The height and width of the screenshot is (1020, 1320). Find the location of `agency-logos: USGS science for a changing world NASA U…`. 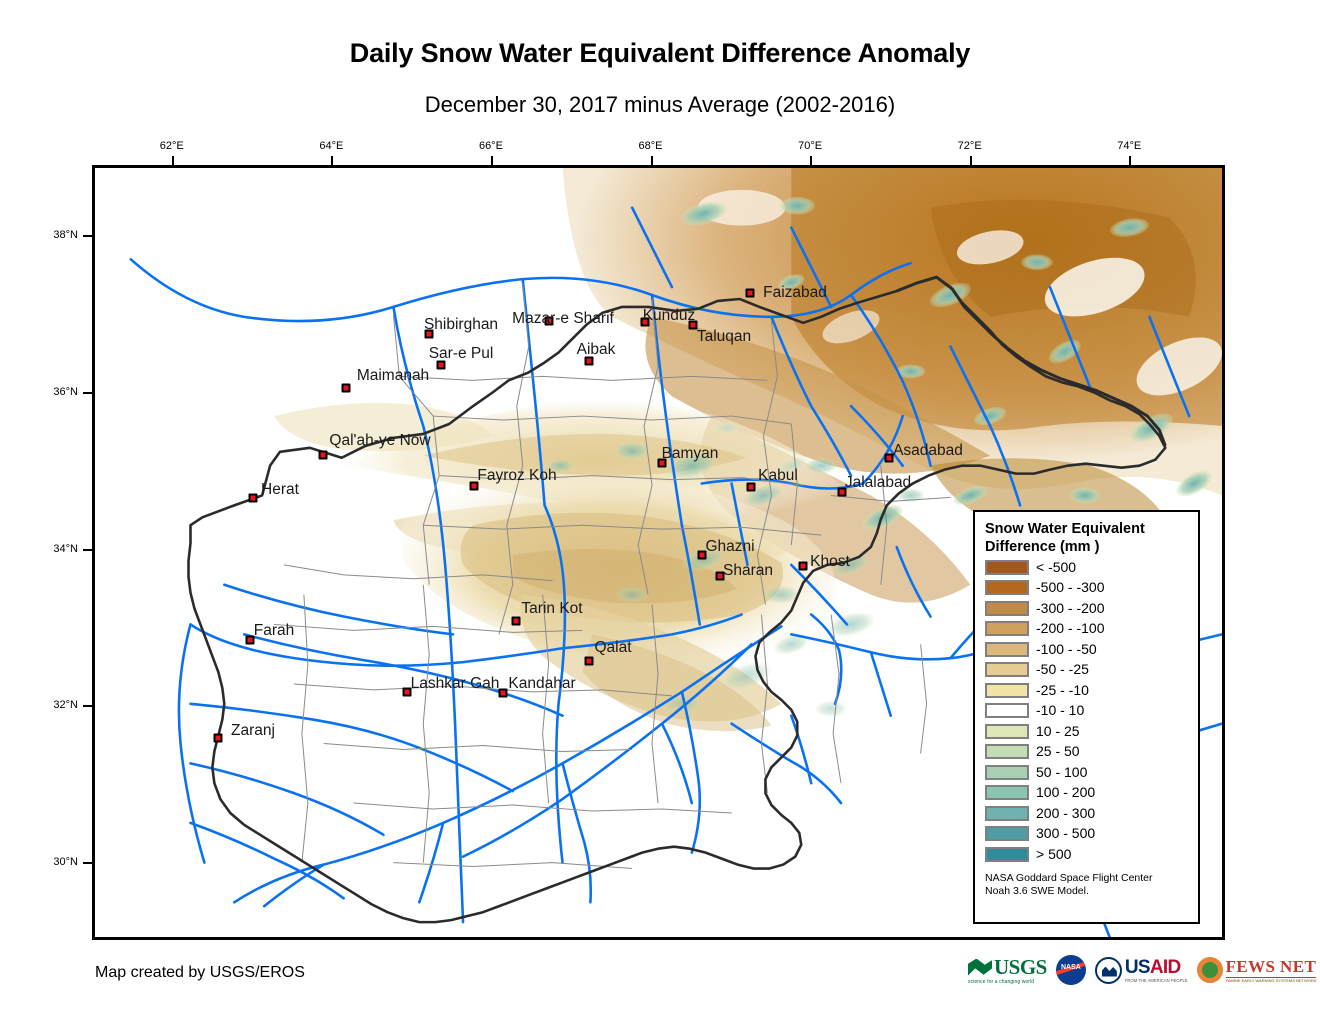

agency-logos: USGS science for a changing world NASA U… is located at coordinates (1142, 970).